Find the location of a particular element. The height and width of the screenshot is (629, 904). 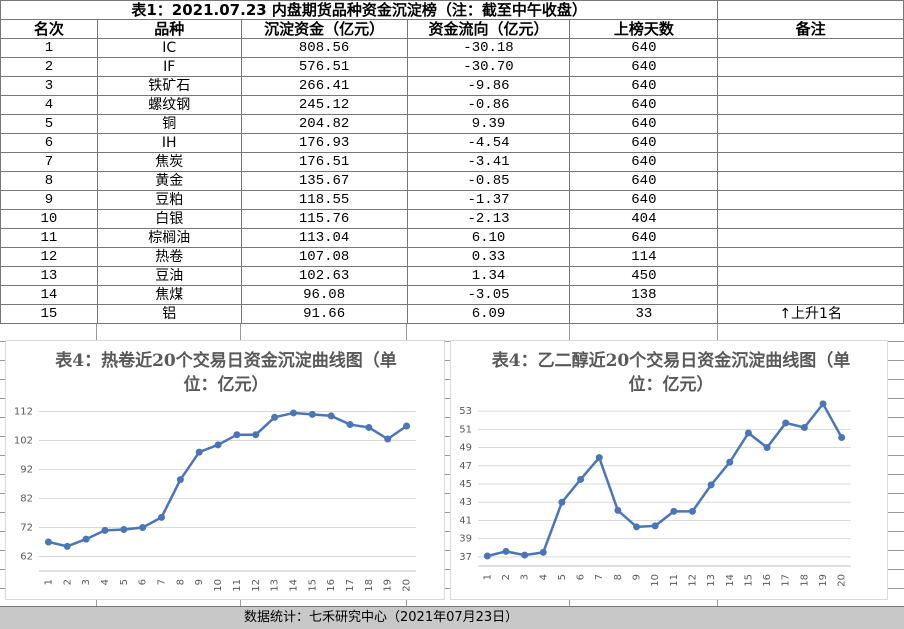

x-tick-label: 15 is located at coordinates (748, 580).